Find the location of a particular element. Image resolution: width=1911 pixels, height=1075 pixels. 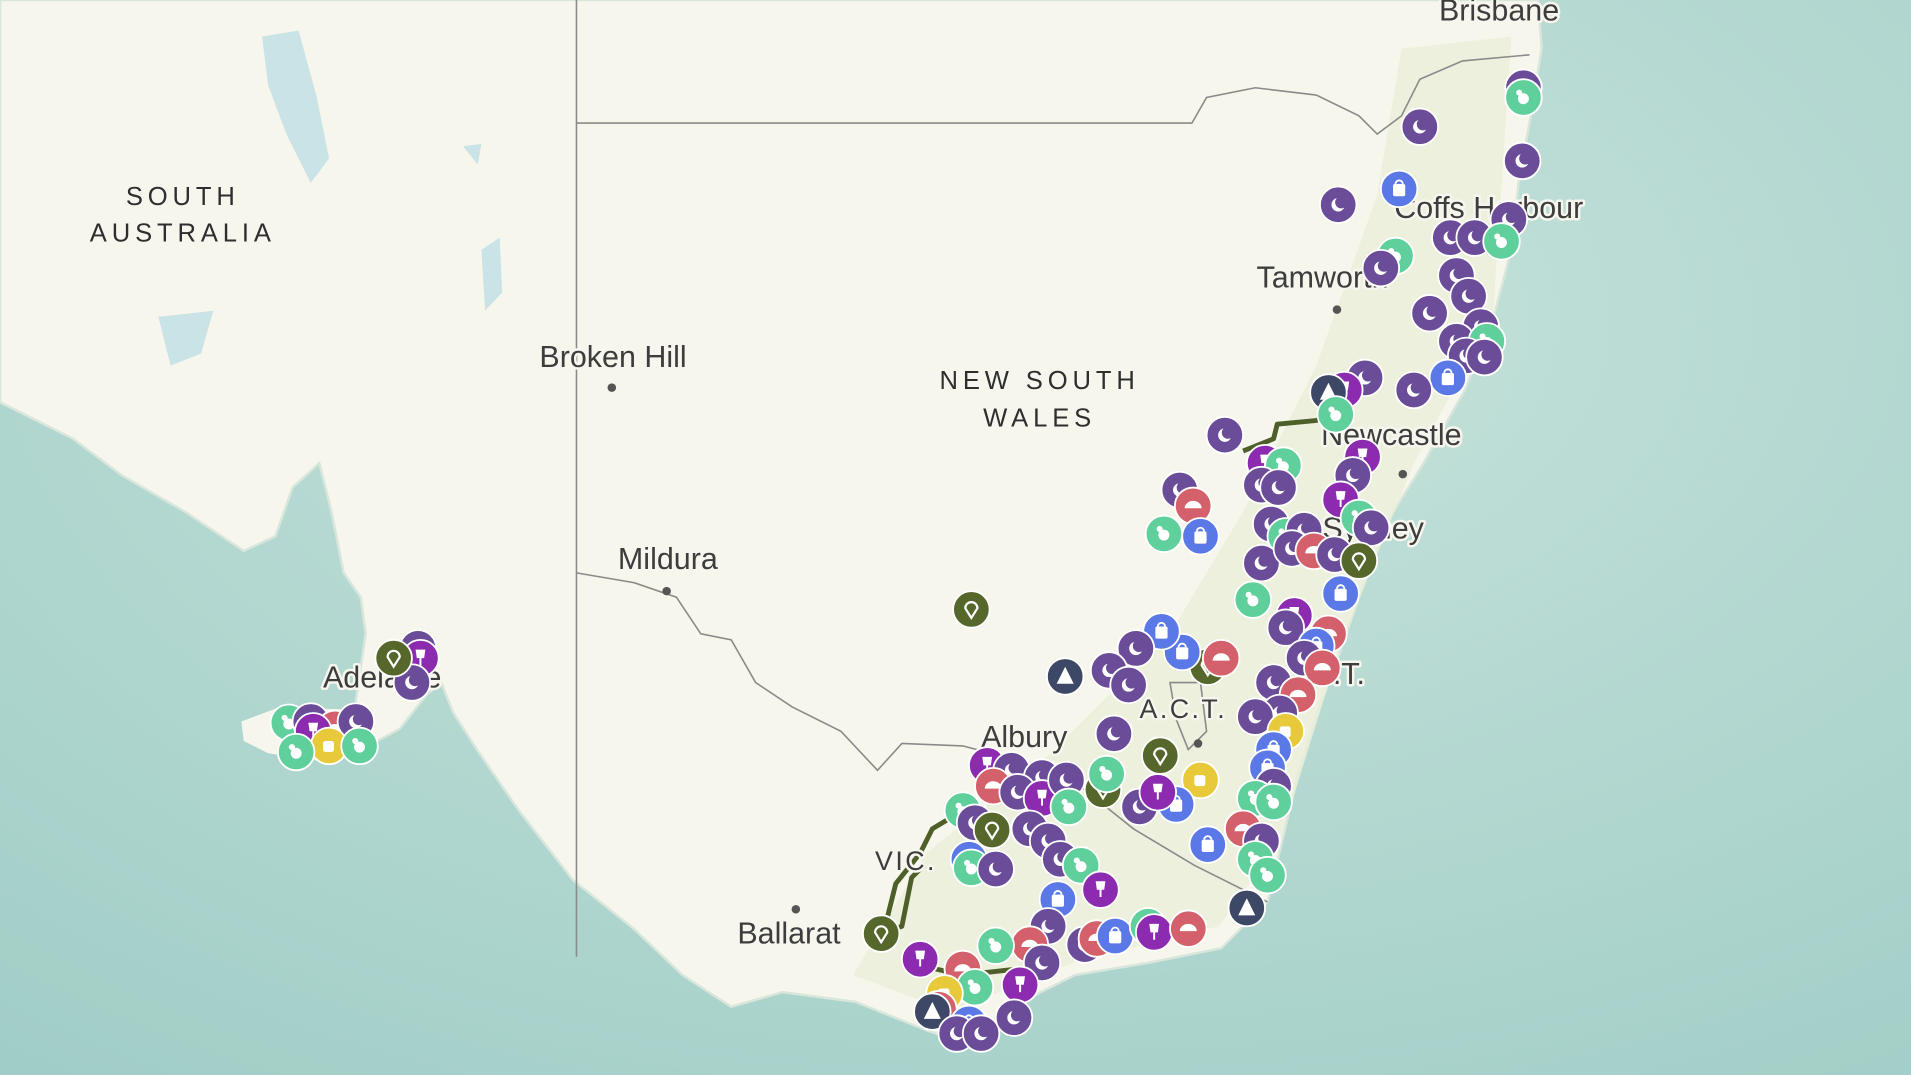

cafe-marker is located at coordinates (1200, 780).